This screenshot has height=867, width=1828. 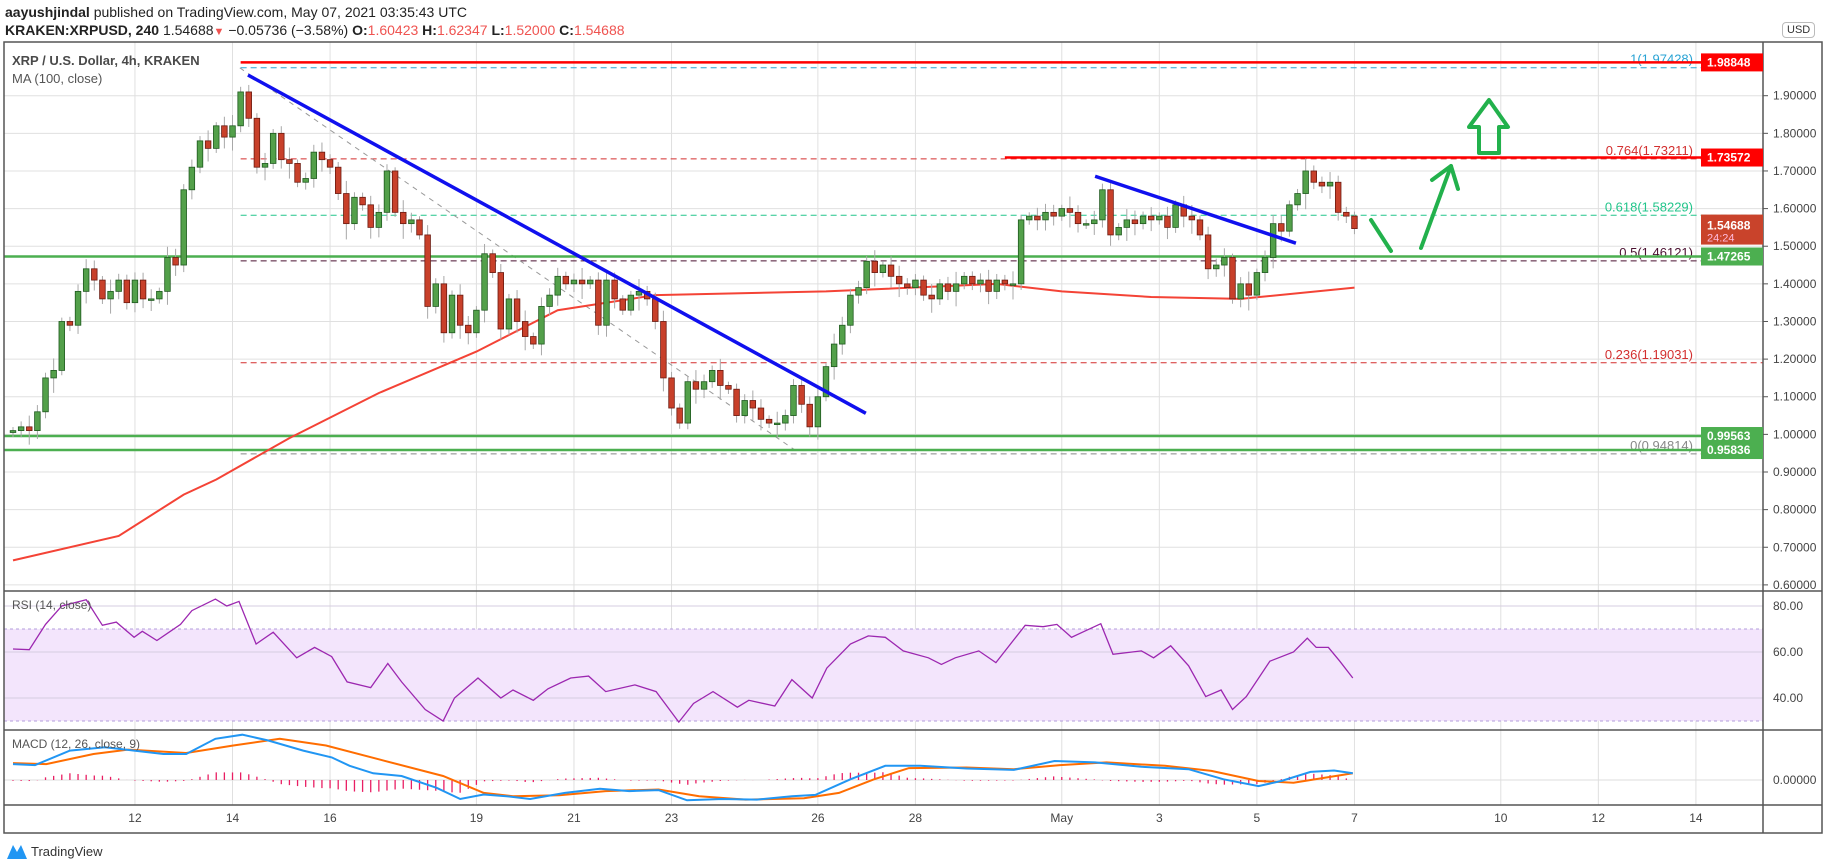 What do you see at coordinates (52, 605) in the screenshot?
I see `rsi-legend: RSI (14, close)` at bounding box center [52, 605].